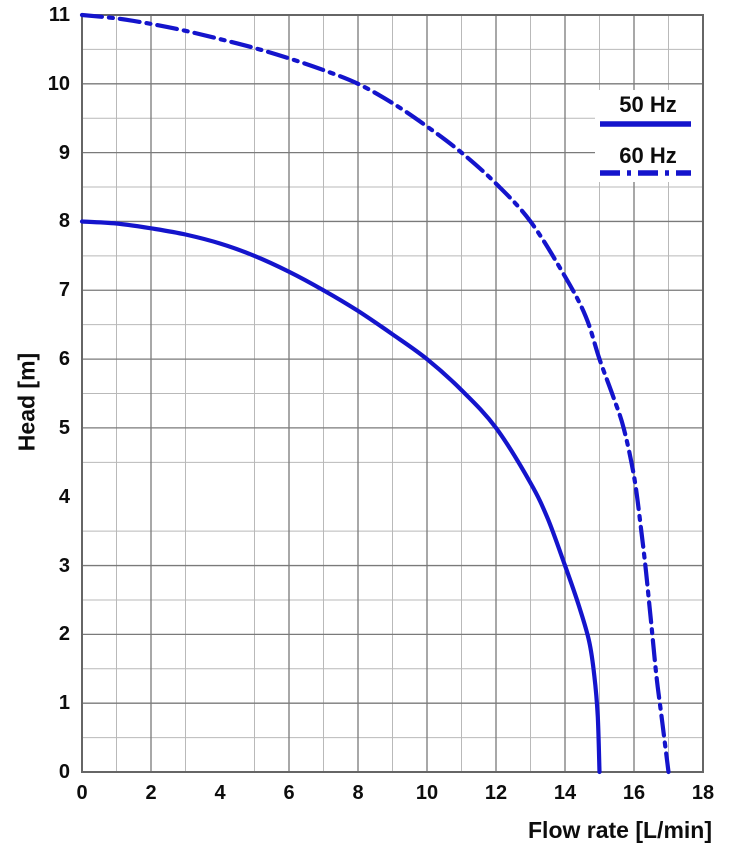 The height and width of the screenshot is (853, 734). Describe the element at coordinates (58, 83) in the screenshot. I see `y-tick-label-10: 10` at that location.